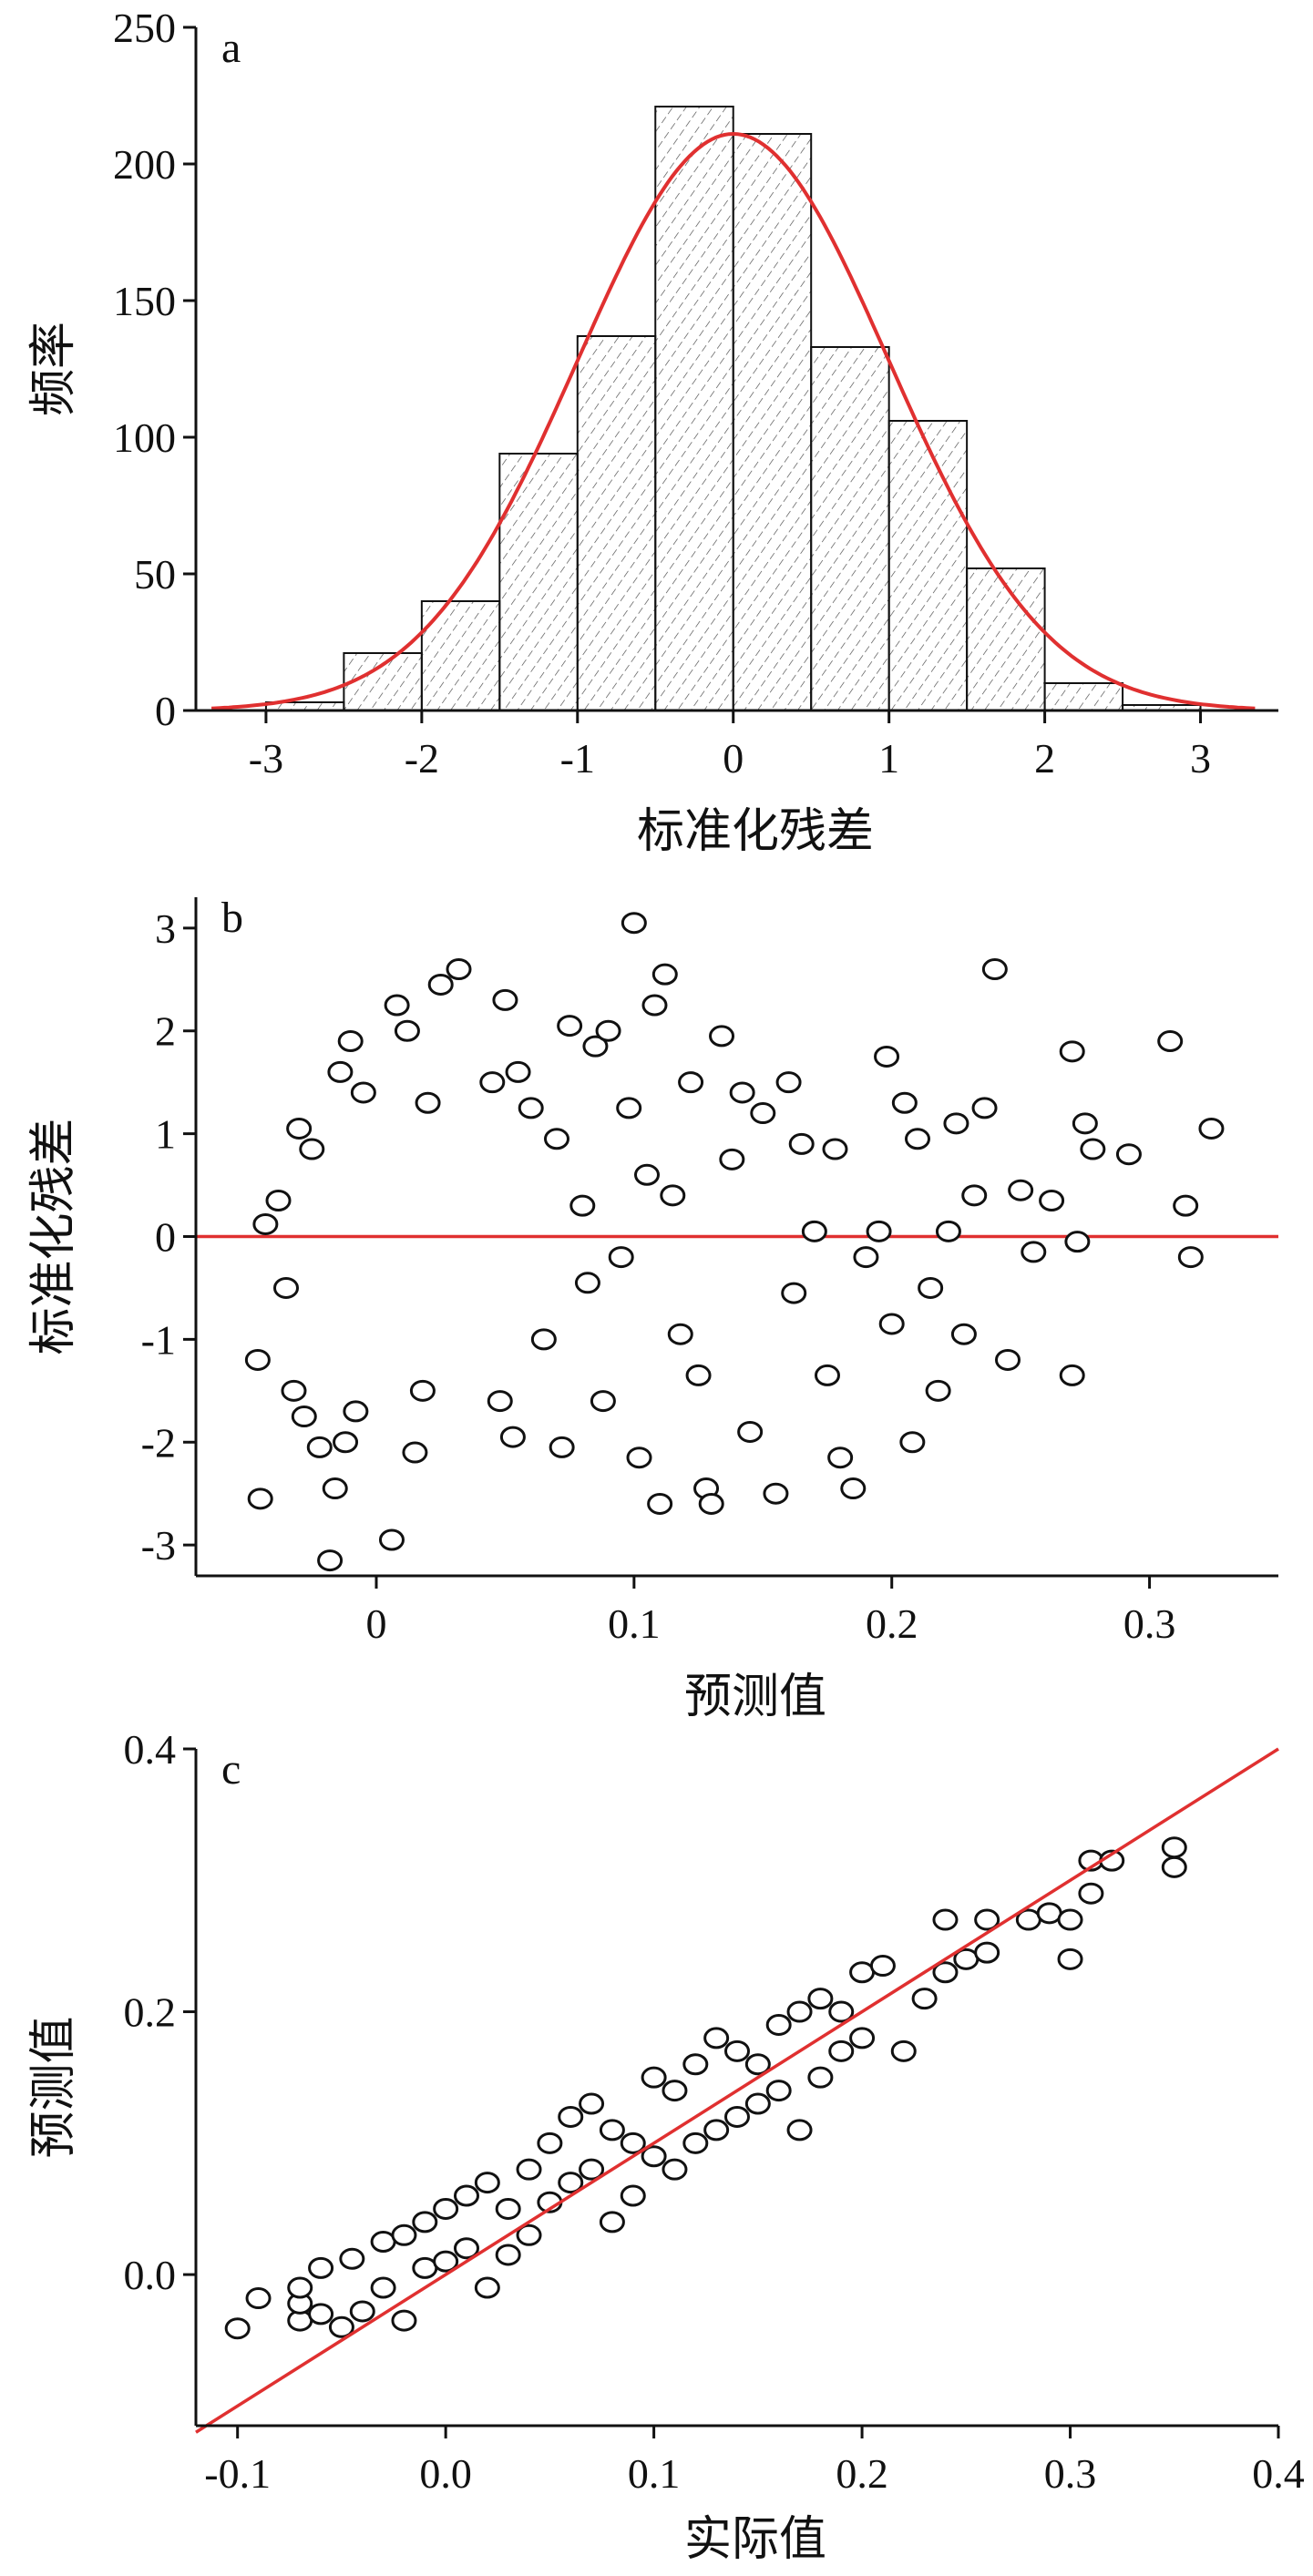 The width and height of the screenshot is (1313, 2576). I want to click on x-tick-label: -3, so click(266, 758).